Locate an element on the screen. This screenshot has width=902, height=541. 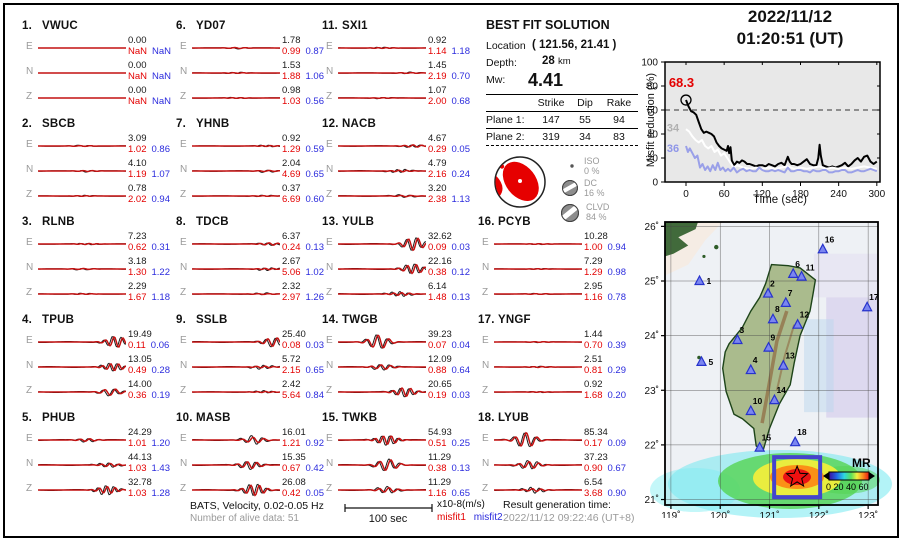
amplitude-value: 0.92 is located at coordinates (437, 40).